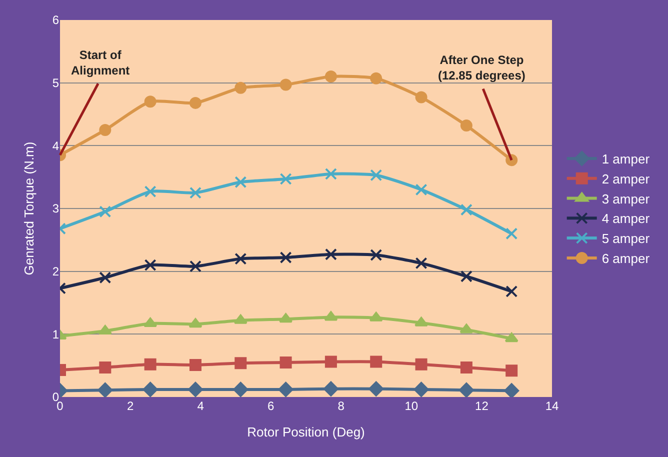 The height and width of the screenshot is (457, 668). Describe the element at coordinates (100, 63) in the screenshot. I see `annotation: Start of Alignment` at that location.